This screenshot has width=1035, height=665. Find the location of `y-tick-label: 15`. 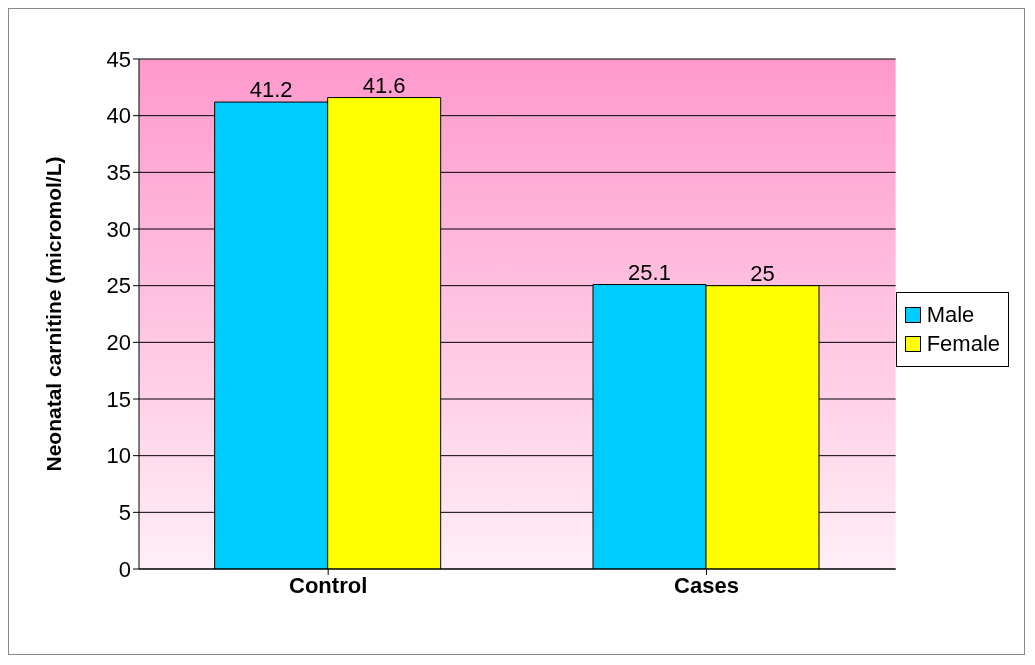

y-tick-label: 15 is located at coordinates (118, 399).